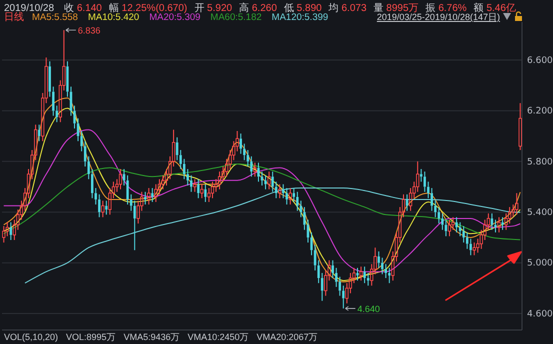 The height and width of the screenshot is (344, 553). Describe the element at coordinates (540, 61) in the screenshot. I see `y-tick-label: 6.600` at that location.